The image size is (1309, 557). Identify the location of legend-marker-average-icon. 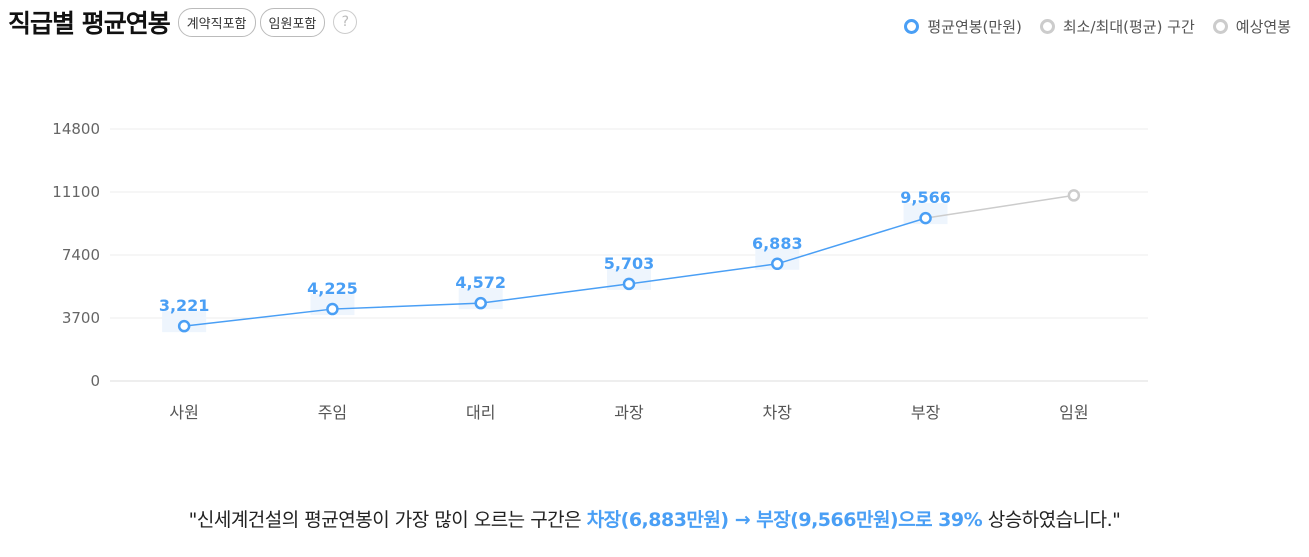
(912, 26).